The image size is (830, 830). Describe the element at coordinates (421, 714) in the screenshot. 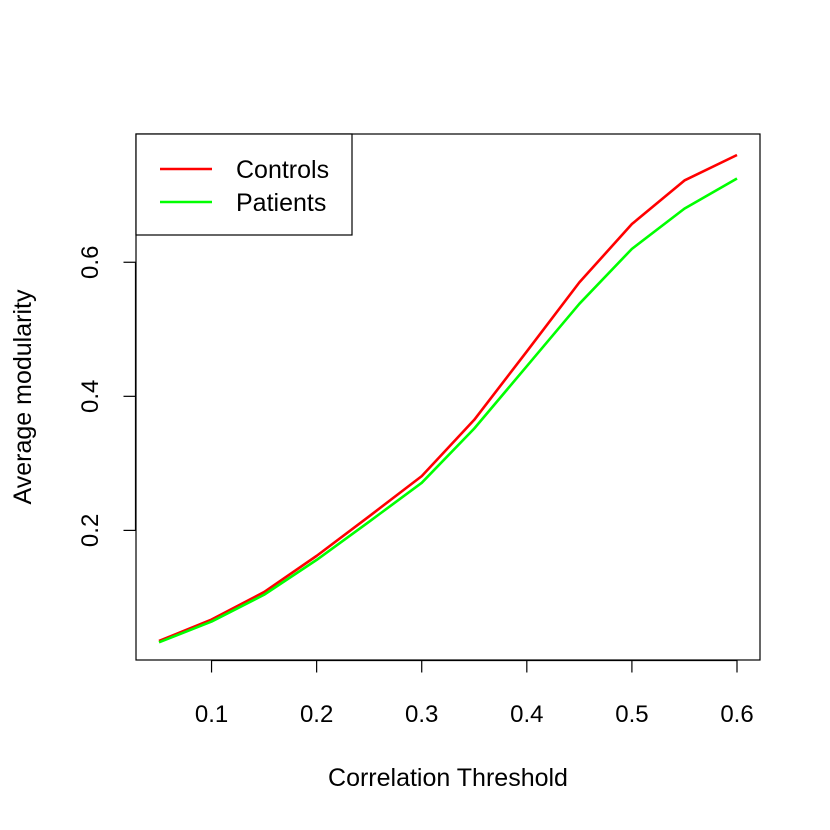

I see `x-tick-label: 0.3` at that location.